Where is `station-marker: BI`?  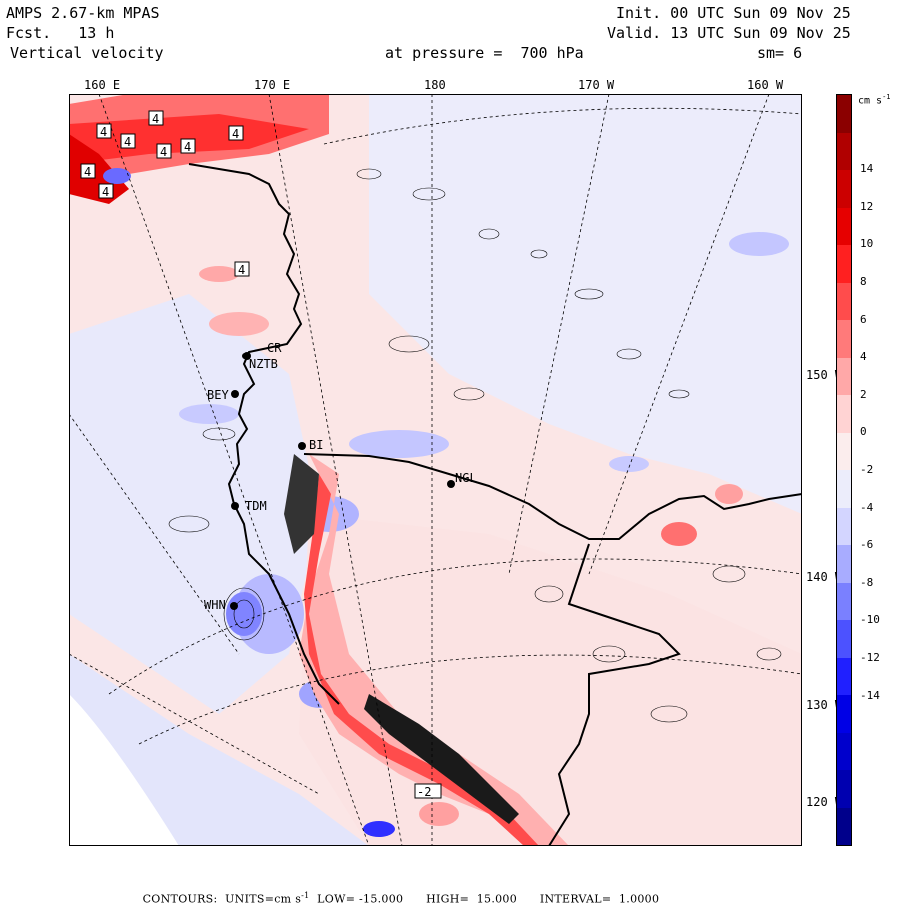
station-marker: BI is located at coordinates (310, 445).